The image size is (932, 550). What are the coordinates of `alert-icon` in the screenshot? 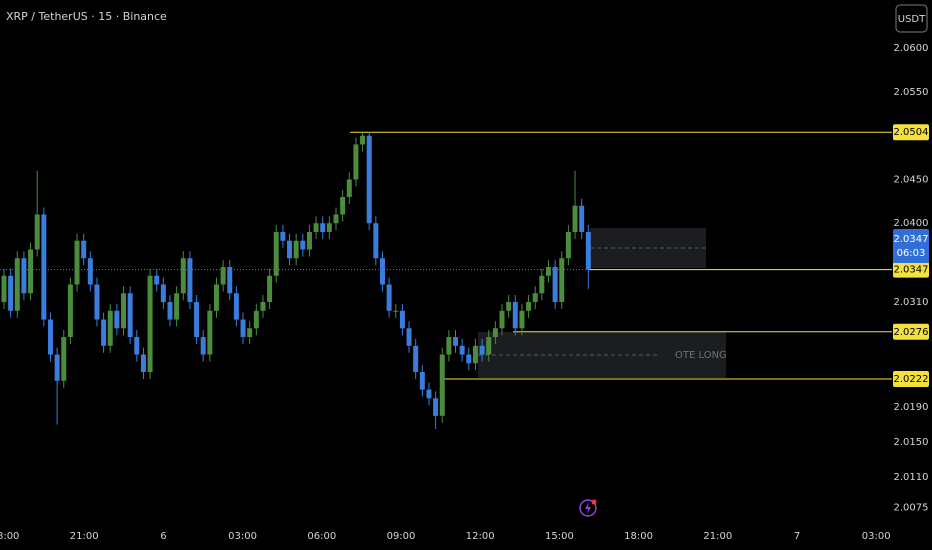 It's located at (588, 508).